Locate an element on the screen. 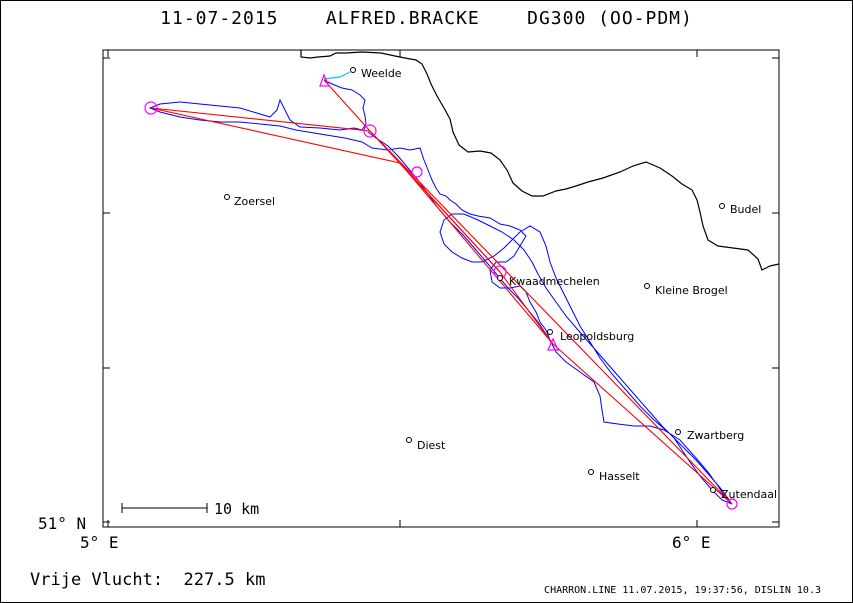 The height and width of the screenshot is (603, 853). place-label-zutendaal: Zutendaal is located at coordinates (749, 494).